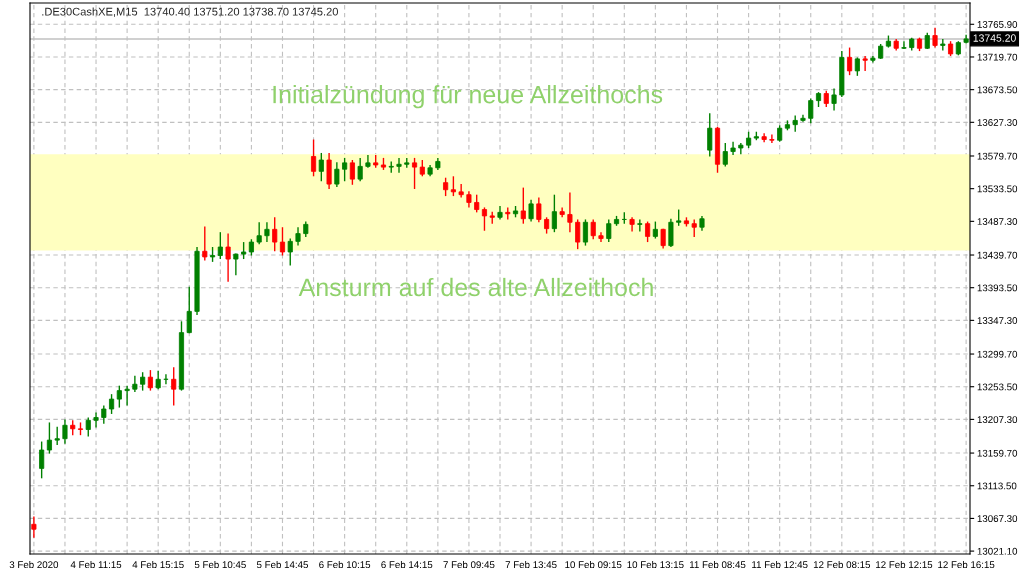 The image size is (1024, 576). What do you see at coordinates (655, 564) in the screenshot?
I see `x-tick-label: 10 Feb 13:15` at bounding box center [655, 564].